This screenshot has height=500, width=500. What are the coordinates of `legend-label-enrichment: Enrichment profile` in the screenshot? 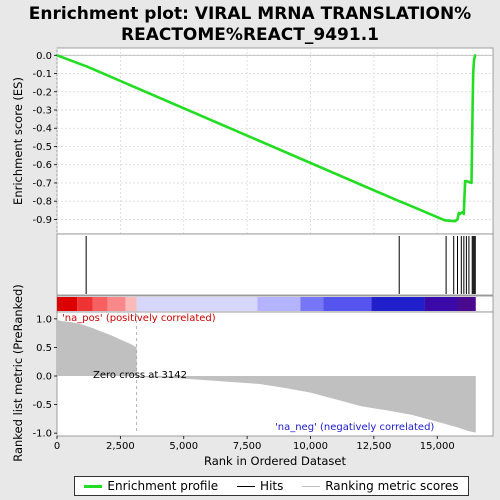 It's located at (163, 486).